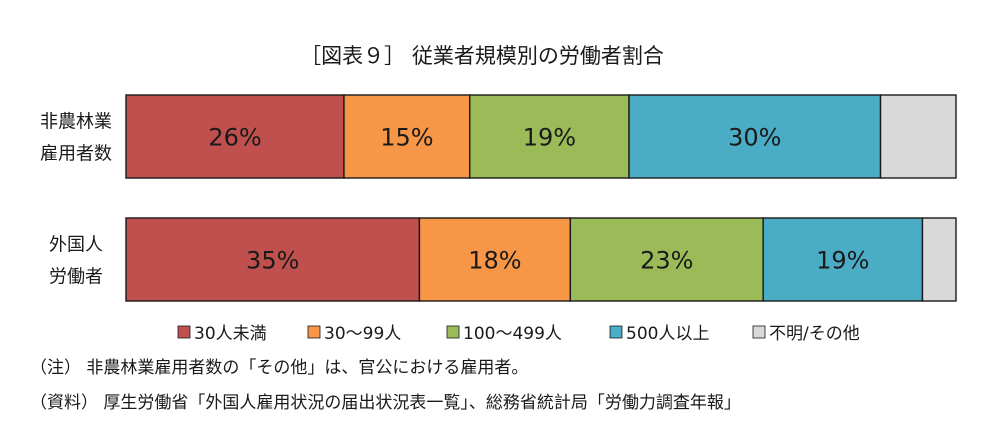 Image resolution: width=996 pixels, height=440 pixels. I want to click on data-label: 18%, so click(494, 261).